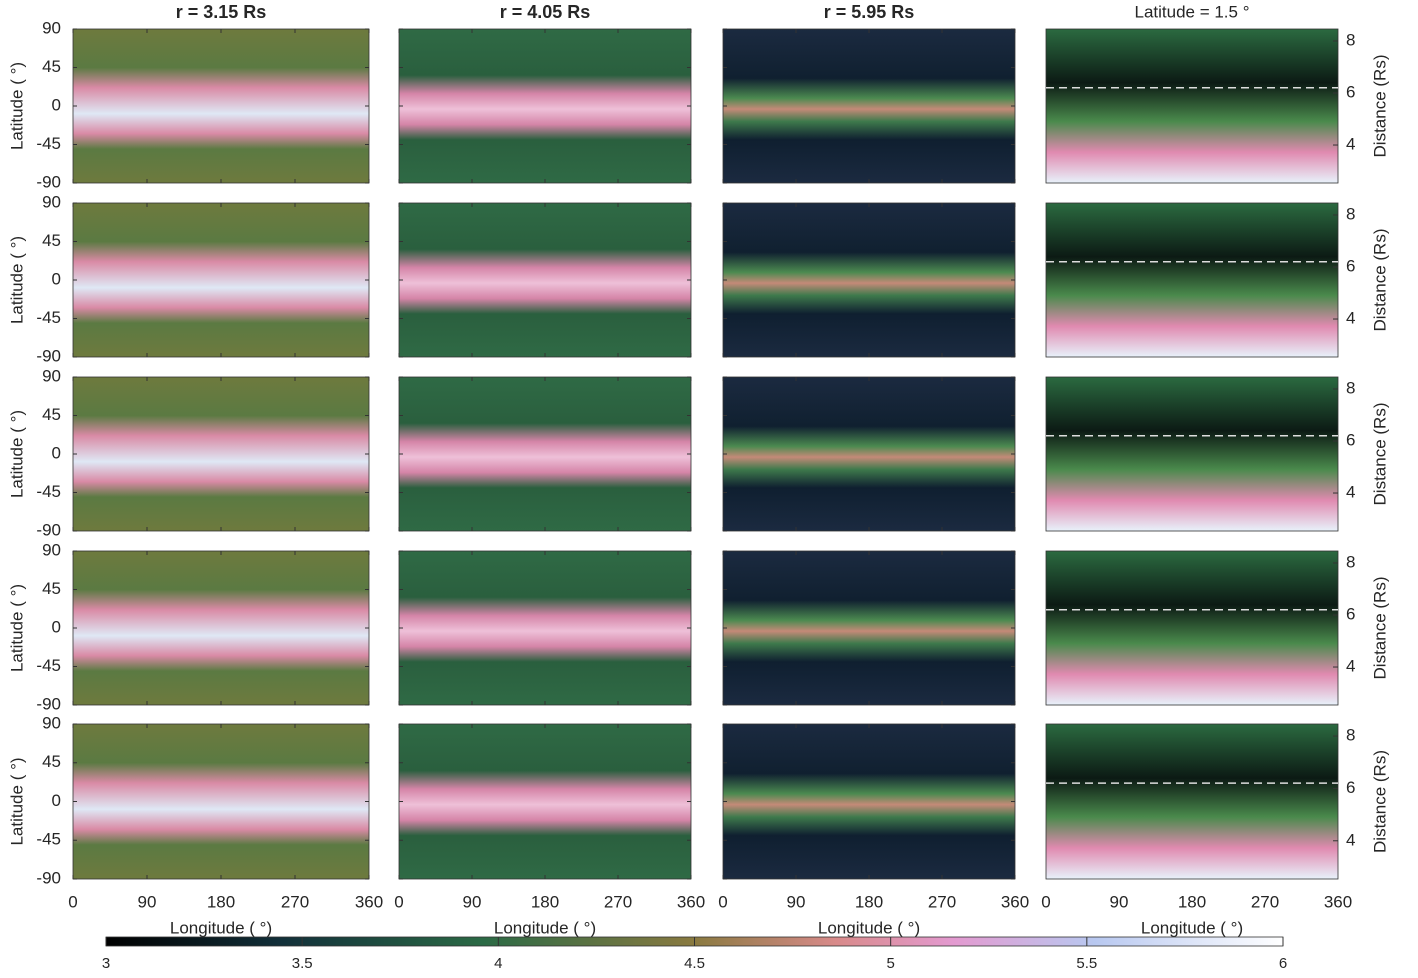 Image resolution: width=1418 pixels, height=978 pixels. Describe the element at coordinates (1191, 11) in the screenshot. I see `column-title: Latitude = 1.5 °` at that location.